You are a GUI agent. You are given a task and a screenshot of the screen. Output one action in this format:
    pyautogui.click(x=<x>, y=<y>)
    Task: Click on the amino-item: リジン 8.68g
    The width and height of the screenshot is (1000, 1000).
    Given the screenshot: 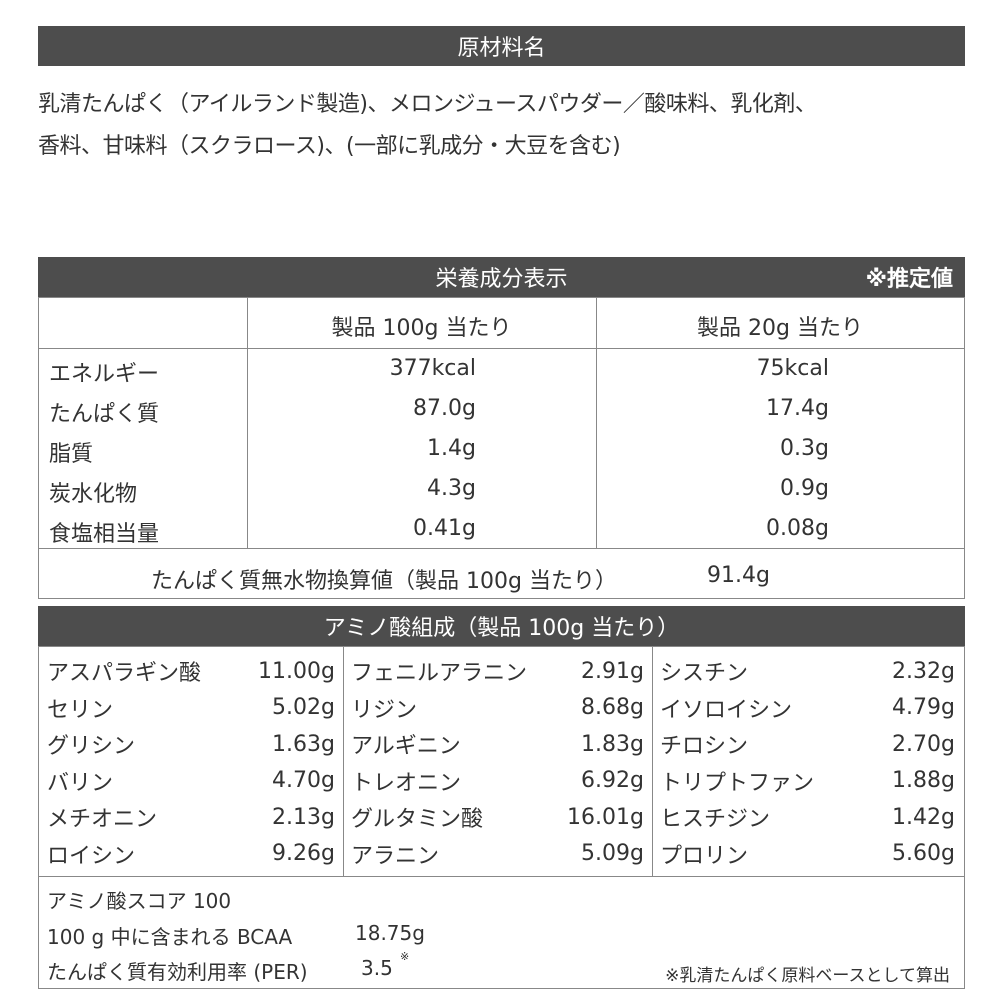 What is the action you would take?
    pyautogui.click(x=497, y=708)
    